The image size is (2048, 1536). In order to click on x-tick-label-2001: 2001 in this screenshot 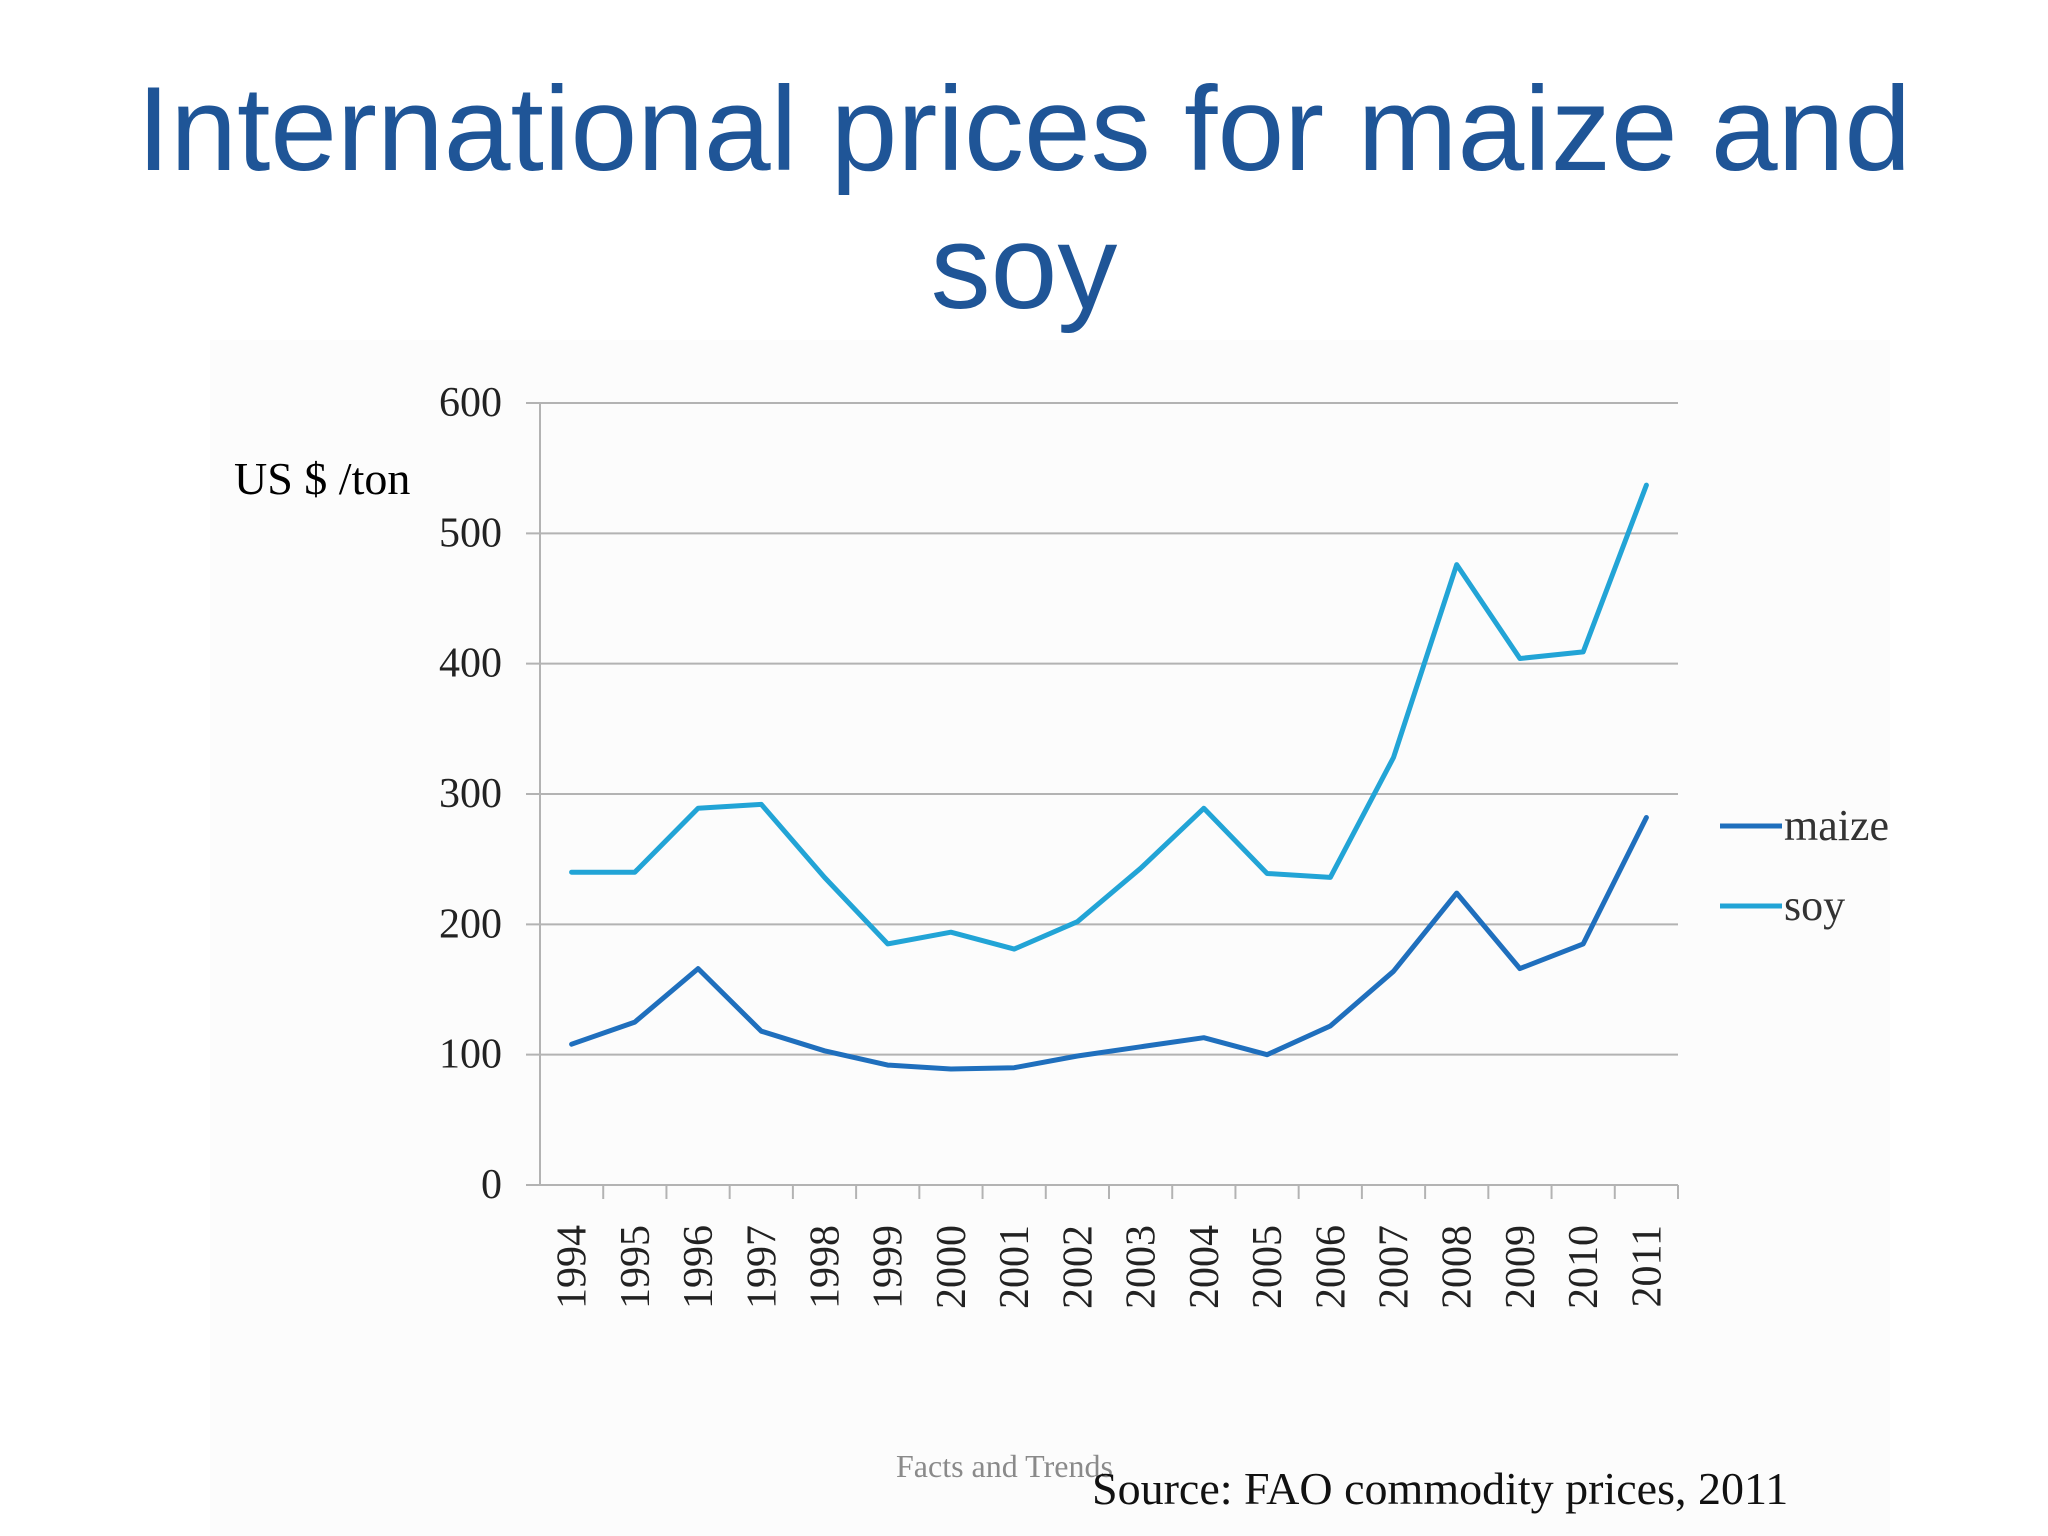, I will do `click(1015, 1267)`.